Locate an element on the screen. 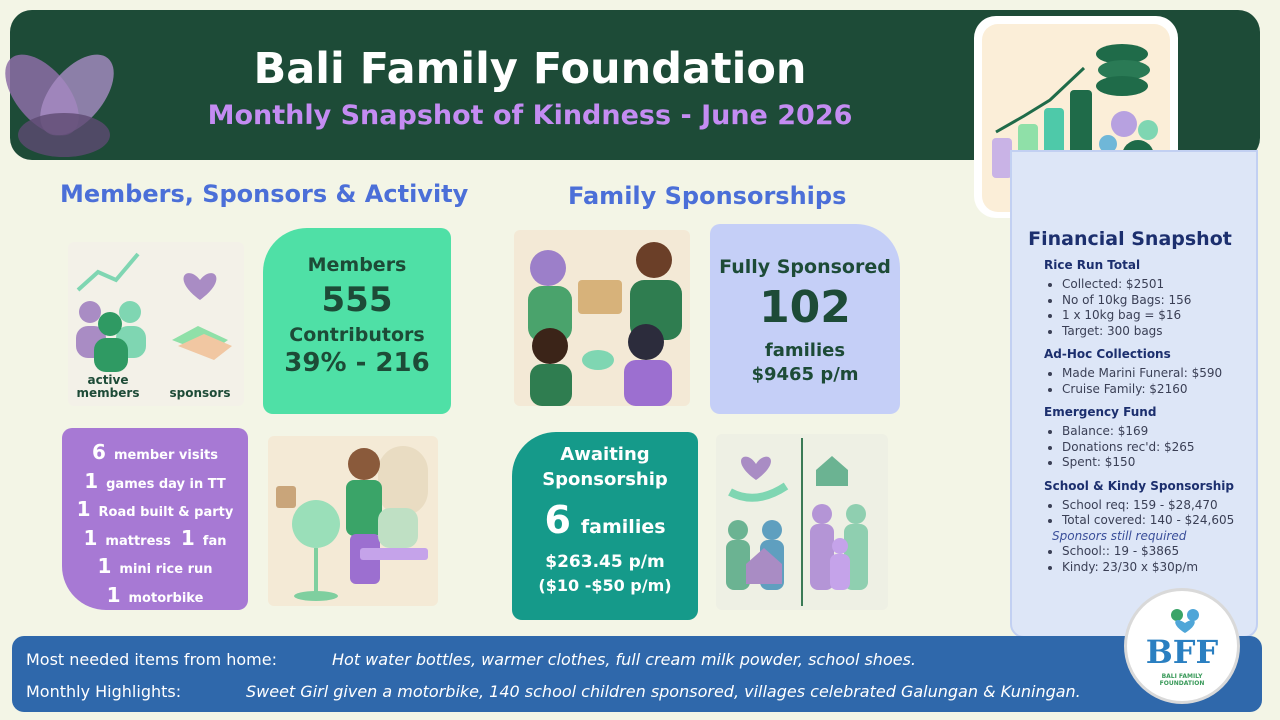 The height and width of the screenshot is (720, 1280). bullet-item: No of 10kg Bags: 156 is located at coordinates (1160, 301).